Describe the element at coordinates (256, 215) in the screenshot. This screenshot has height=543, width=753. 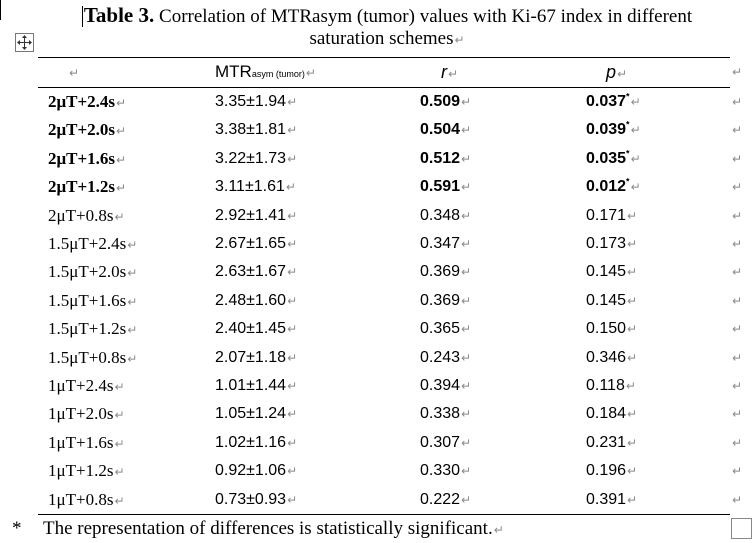
I see `mtr-cell: 2.92±1.41↵` at that location.